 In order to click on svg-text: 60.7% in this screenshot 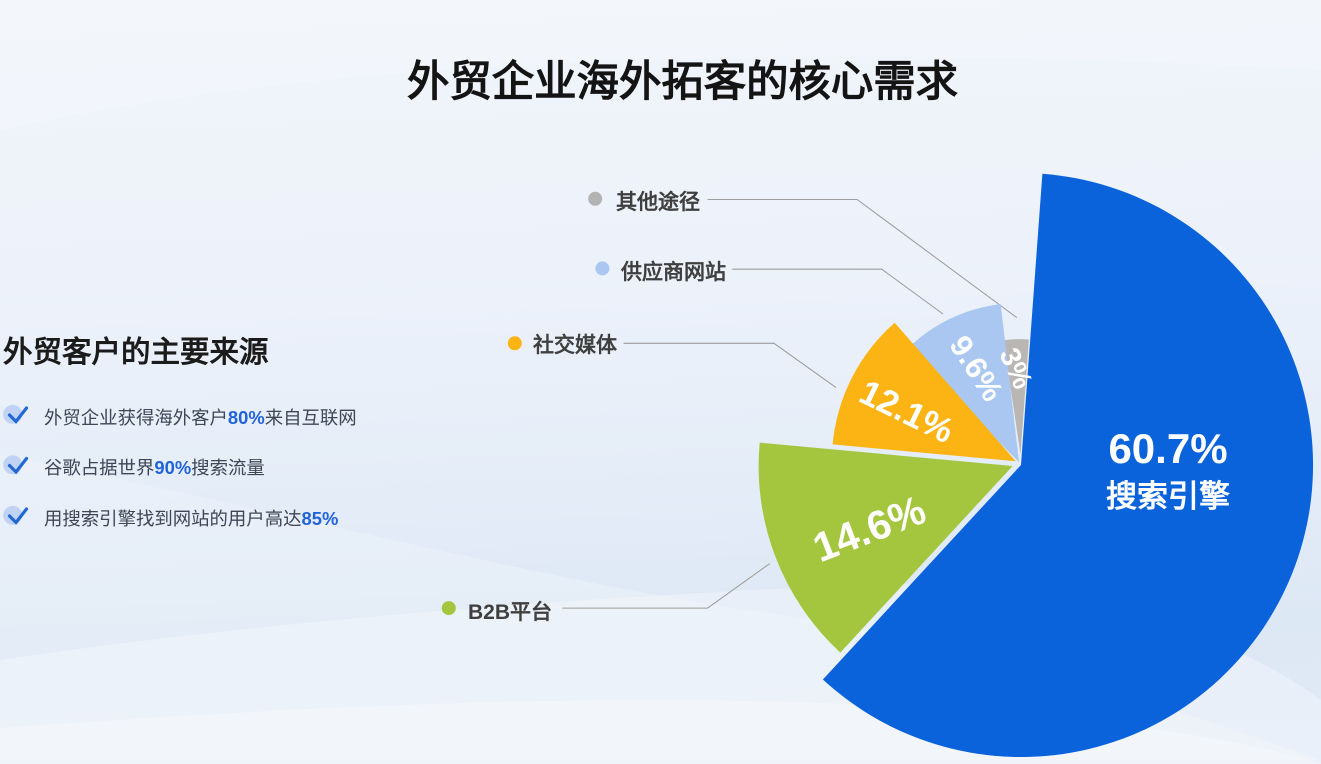, I will do `click(1167, 448)`.